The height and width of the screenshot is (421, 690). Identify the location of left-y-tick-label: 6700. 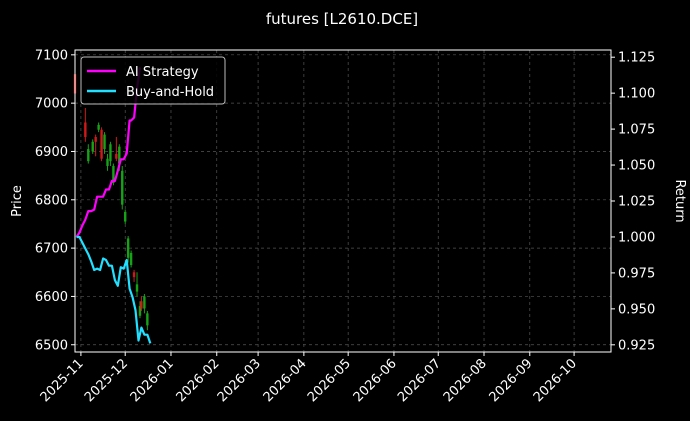
(51, 249).